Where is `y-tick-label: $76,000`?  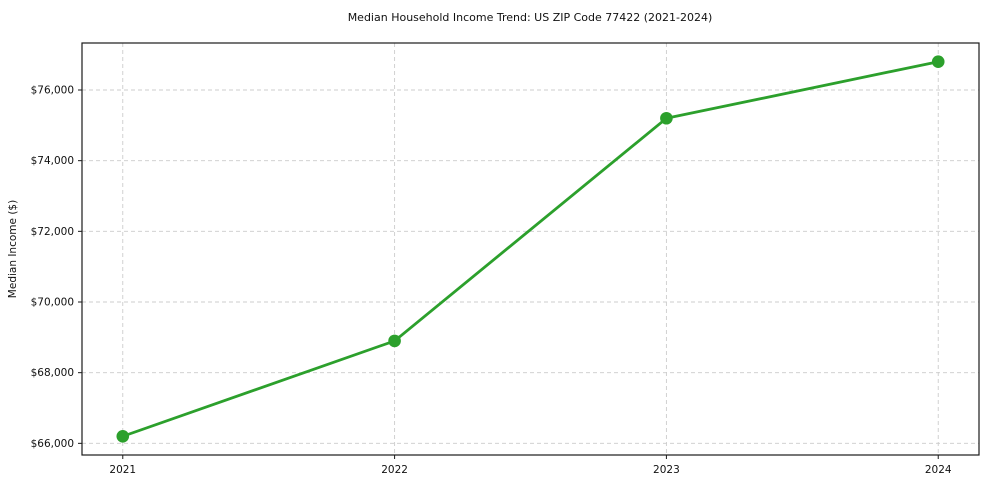 y-tick-label: $76,000 is located at coordinates (52, 90).